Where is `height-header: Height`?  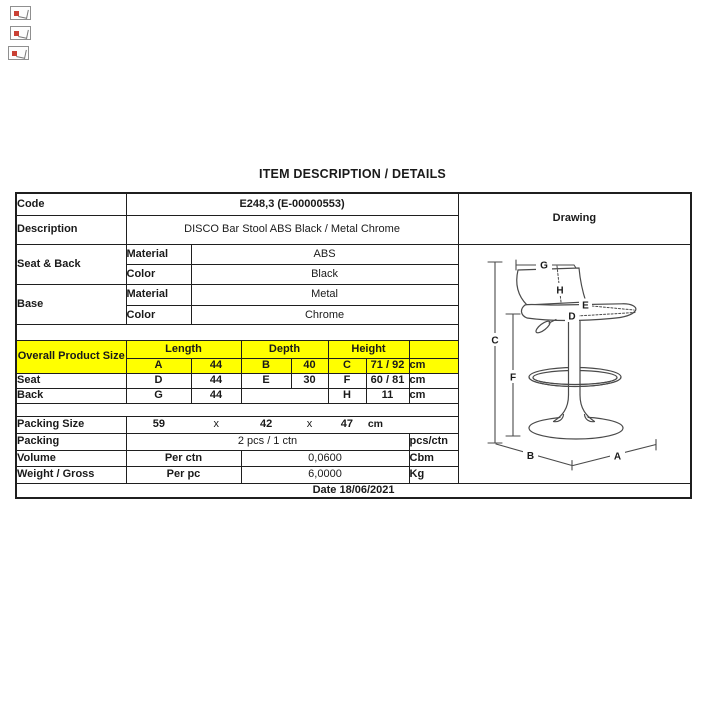 height-header: Height is located at coordinates (368, 349).